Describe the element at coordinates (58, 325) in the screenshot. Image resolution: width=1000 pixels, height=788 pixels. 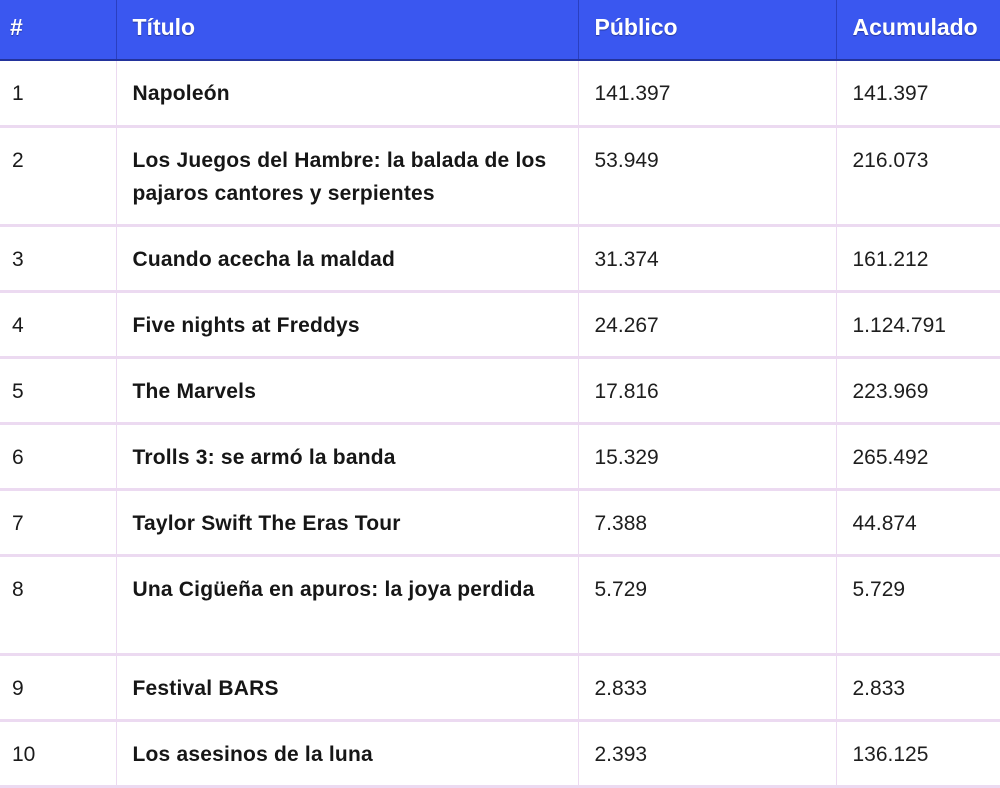
I see `rank-cell: 4` at that location.